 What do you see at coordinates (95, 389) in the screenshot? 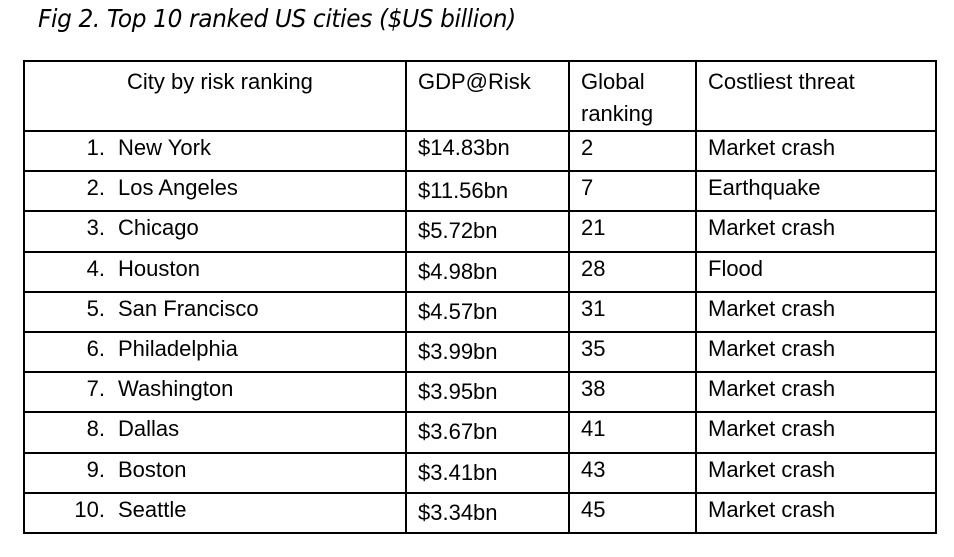
I see `rank-number: 7.` at bounding box center [95, 389].